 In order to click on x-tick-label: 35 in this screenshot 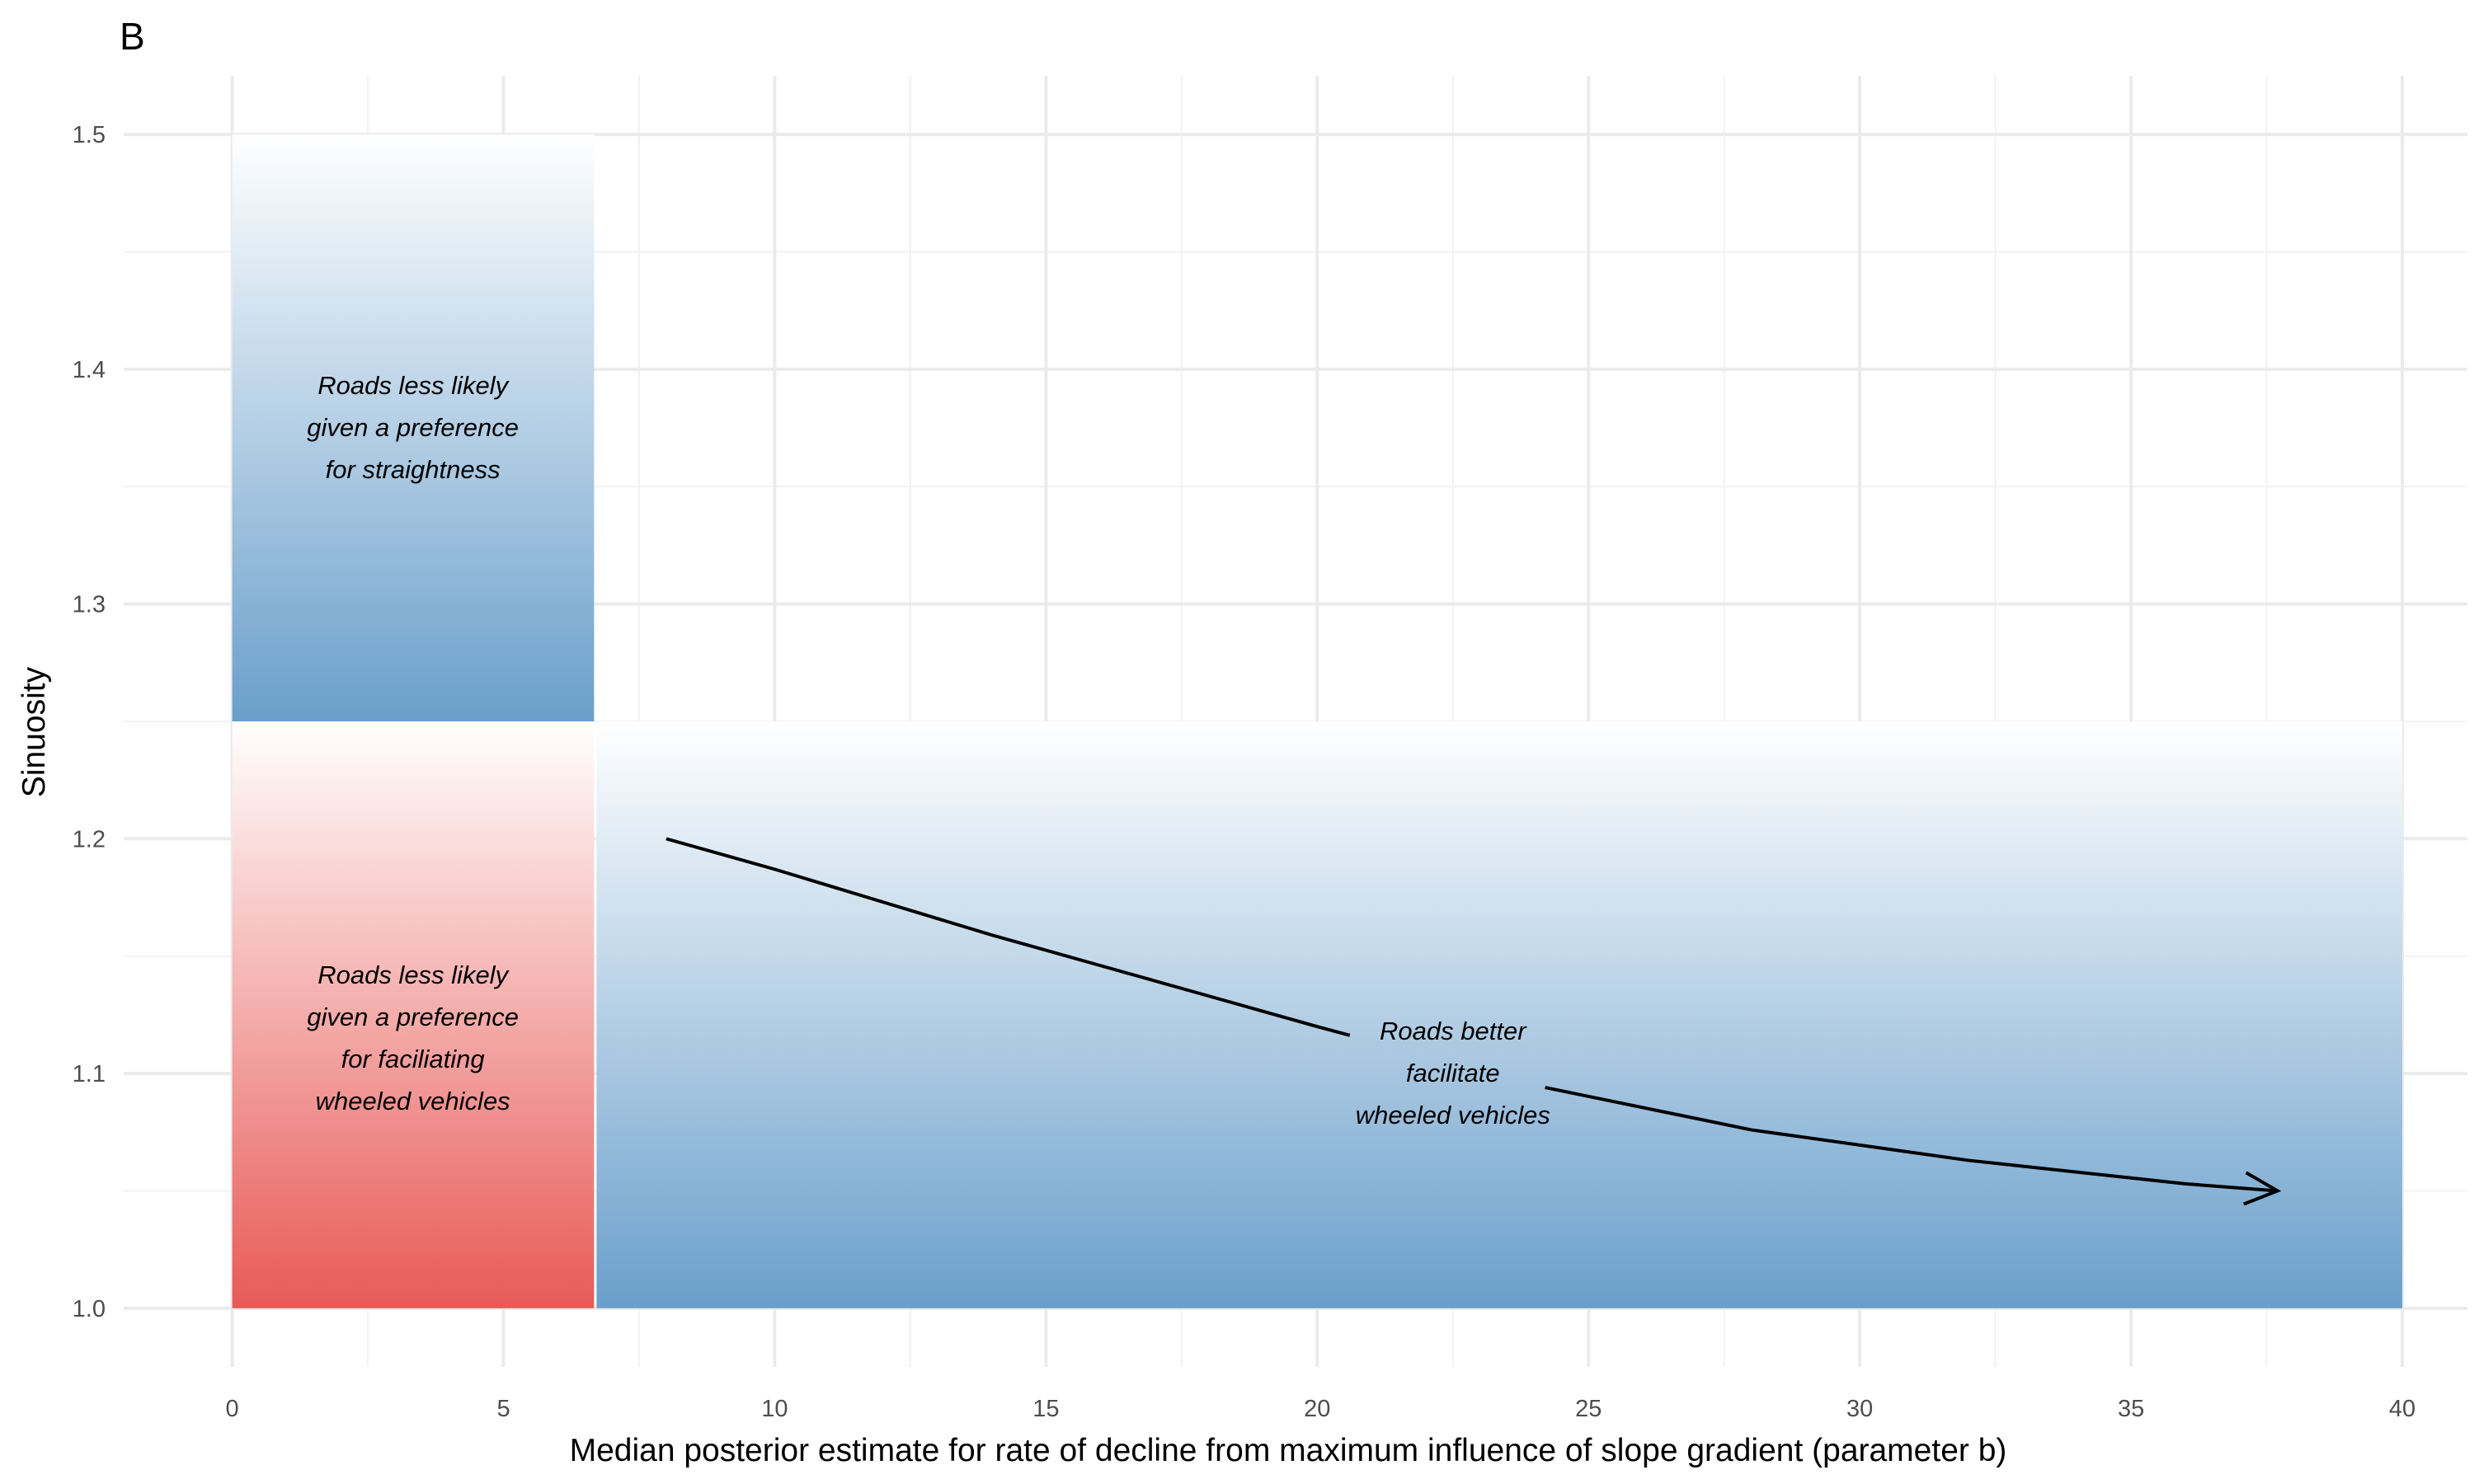, I will do `click(2131, 1409)`.